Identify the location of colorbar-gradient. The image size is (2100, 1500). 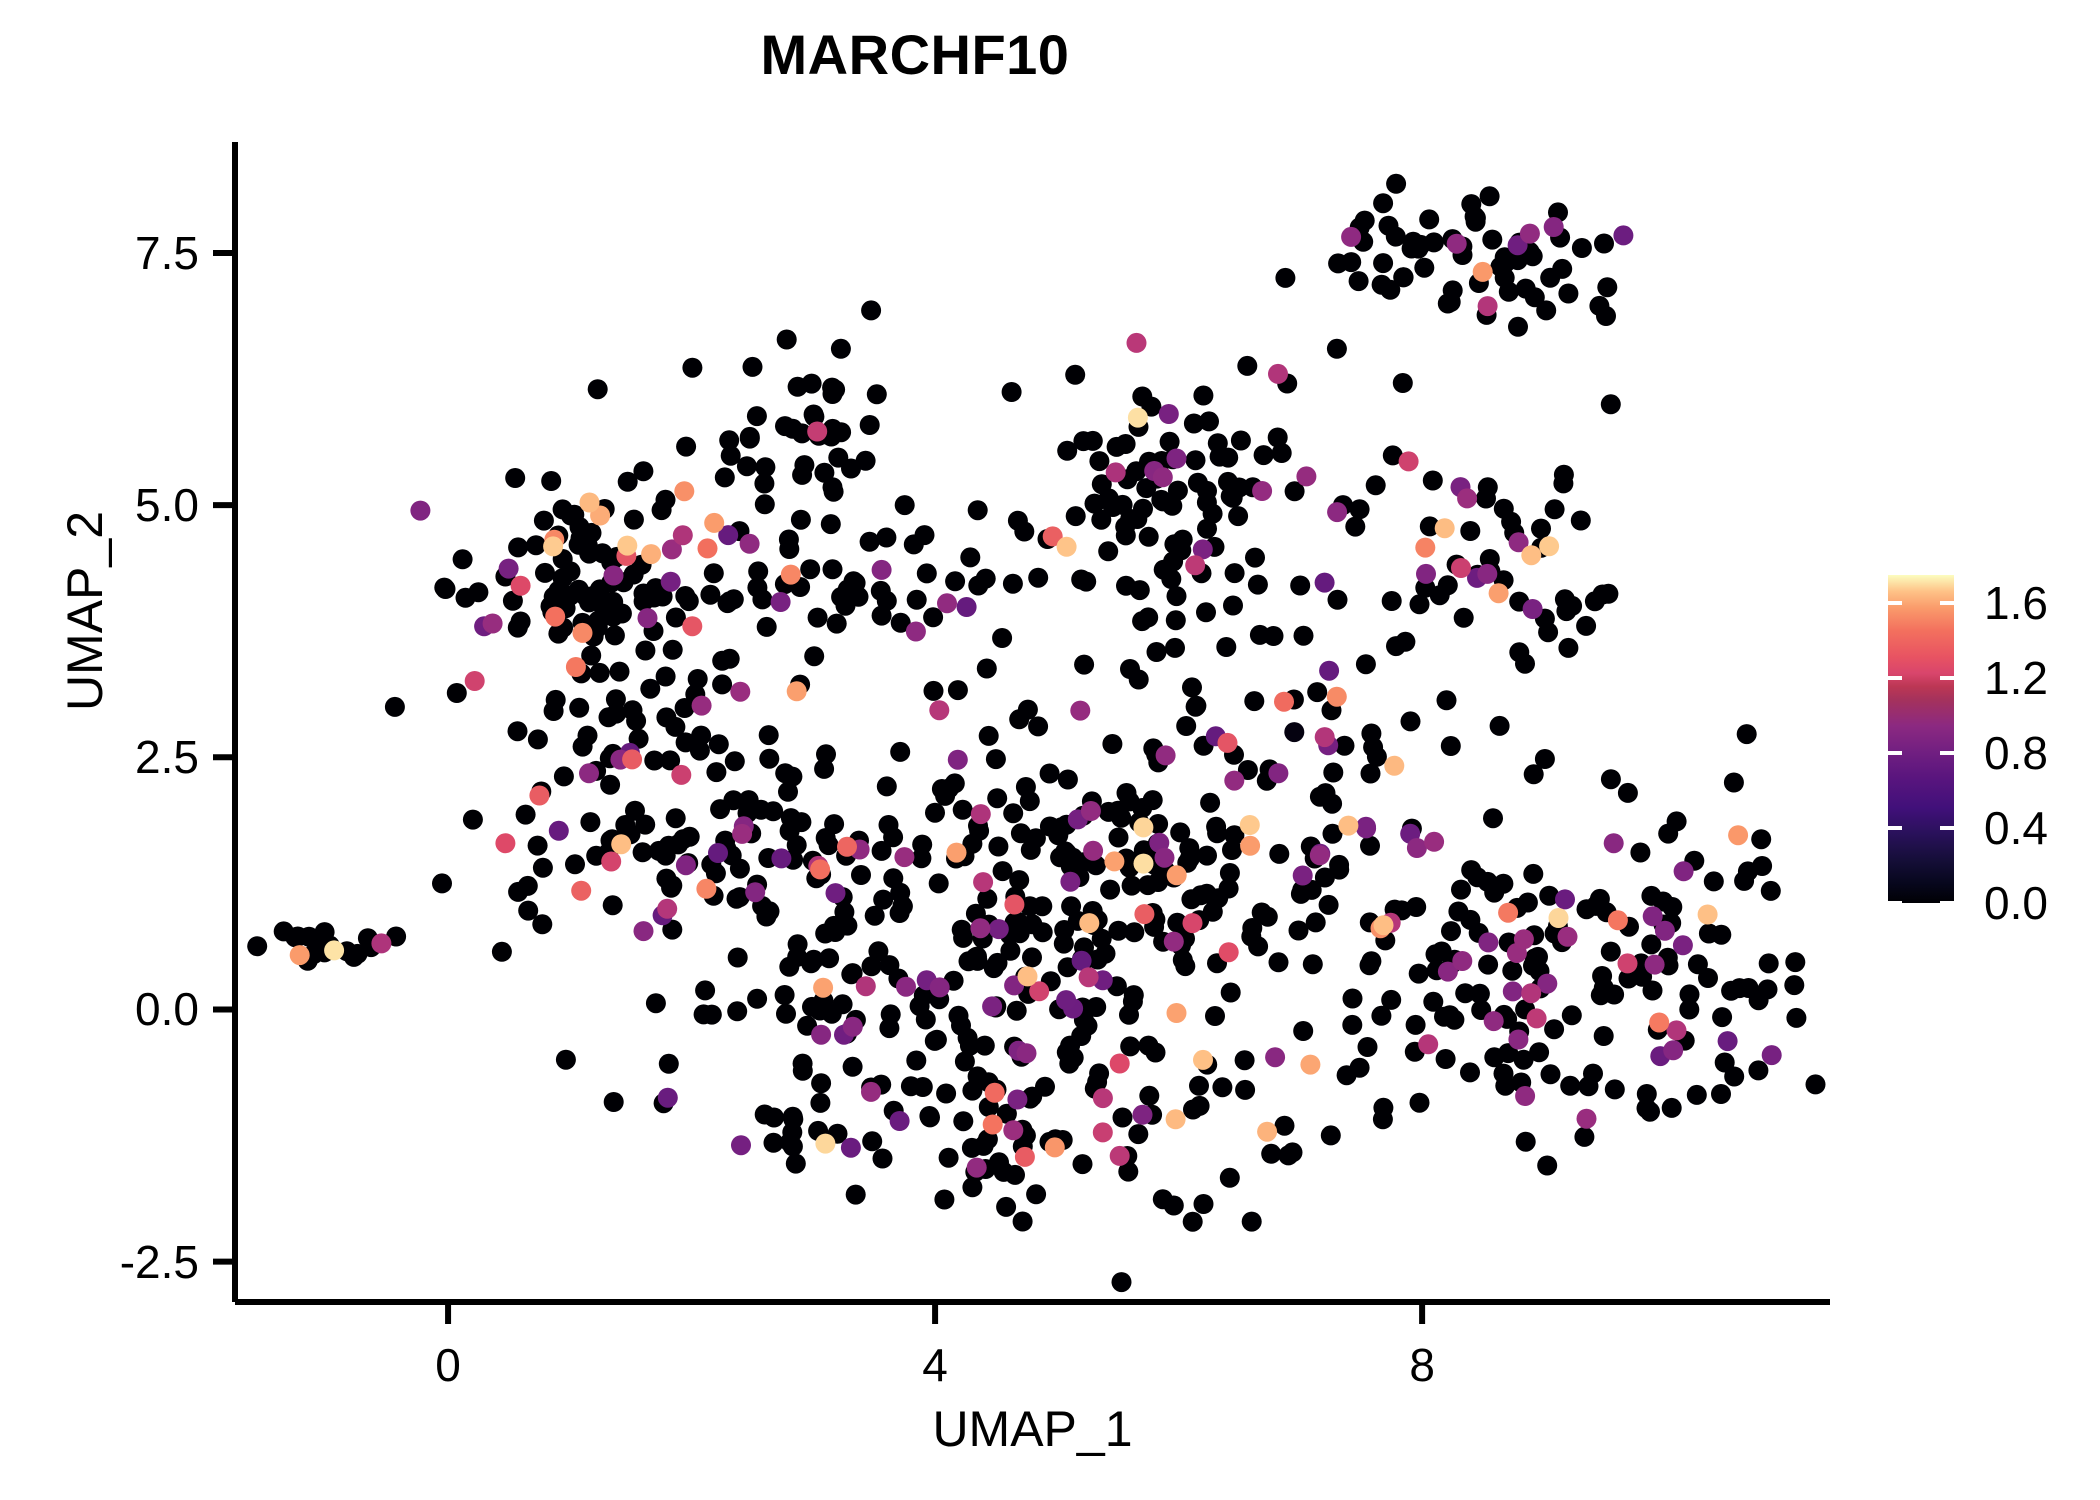
(1921, 739).